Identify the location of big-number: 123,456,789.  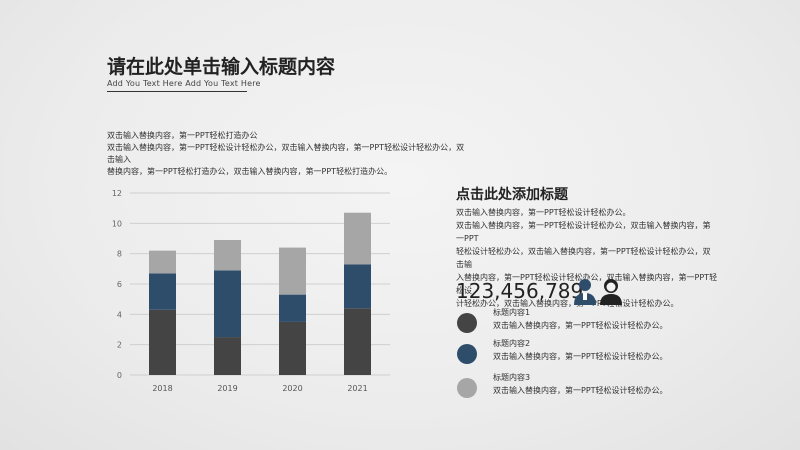
(520, 291).